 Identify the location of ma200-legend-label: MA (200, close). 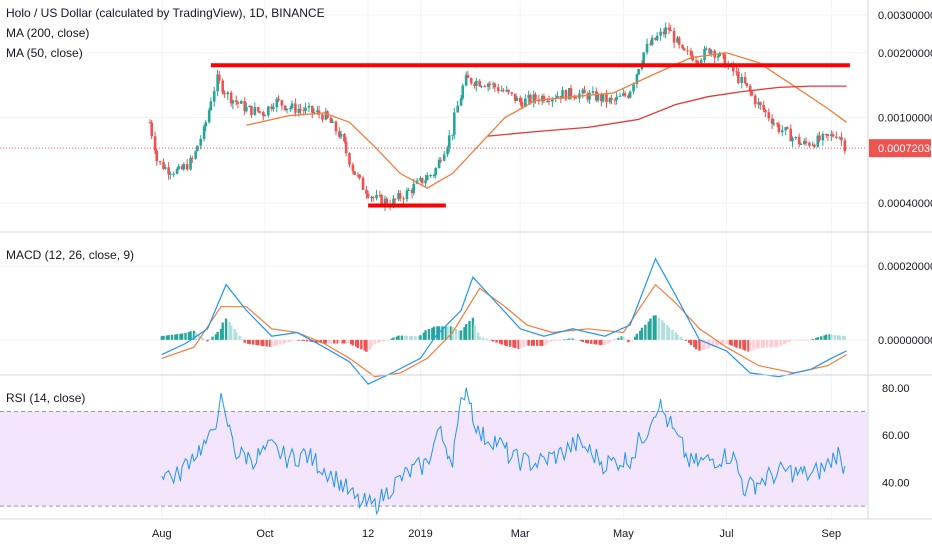
(48, 33).